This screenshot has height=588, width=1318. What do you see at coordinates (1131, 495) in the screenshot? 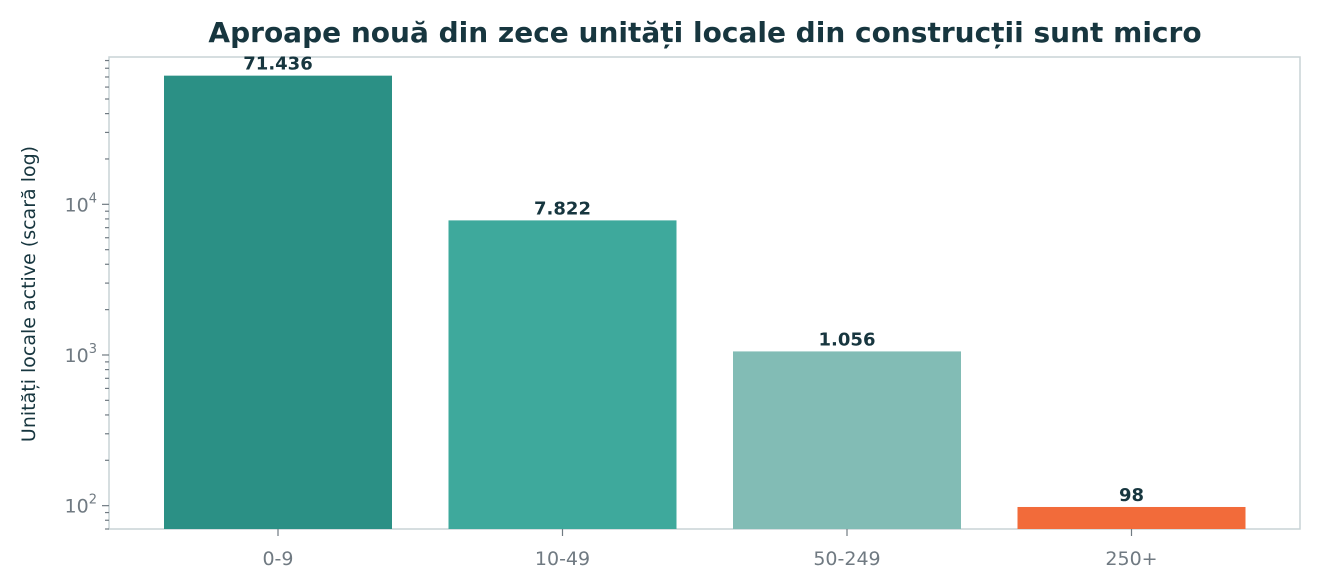
I see `value-label: 98` at bounding box center [1131, 495].